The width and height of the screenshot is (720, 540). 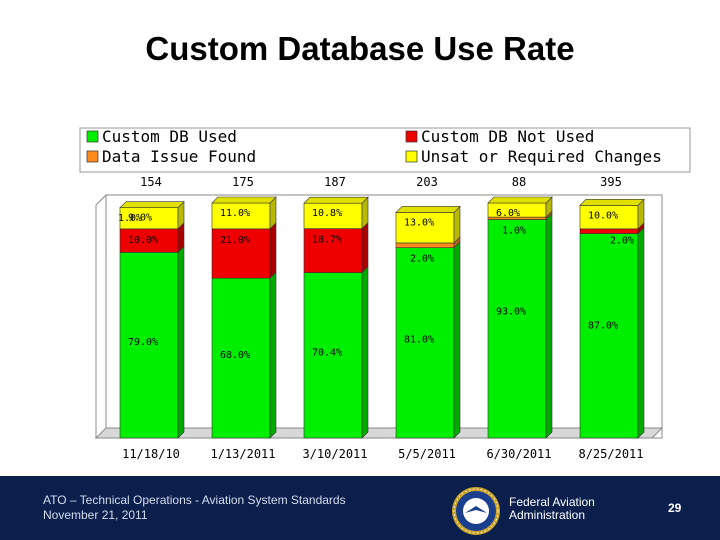 I want to click on agency-line-2: Administration, so click(x=547, y=515).